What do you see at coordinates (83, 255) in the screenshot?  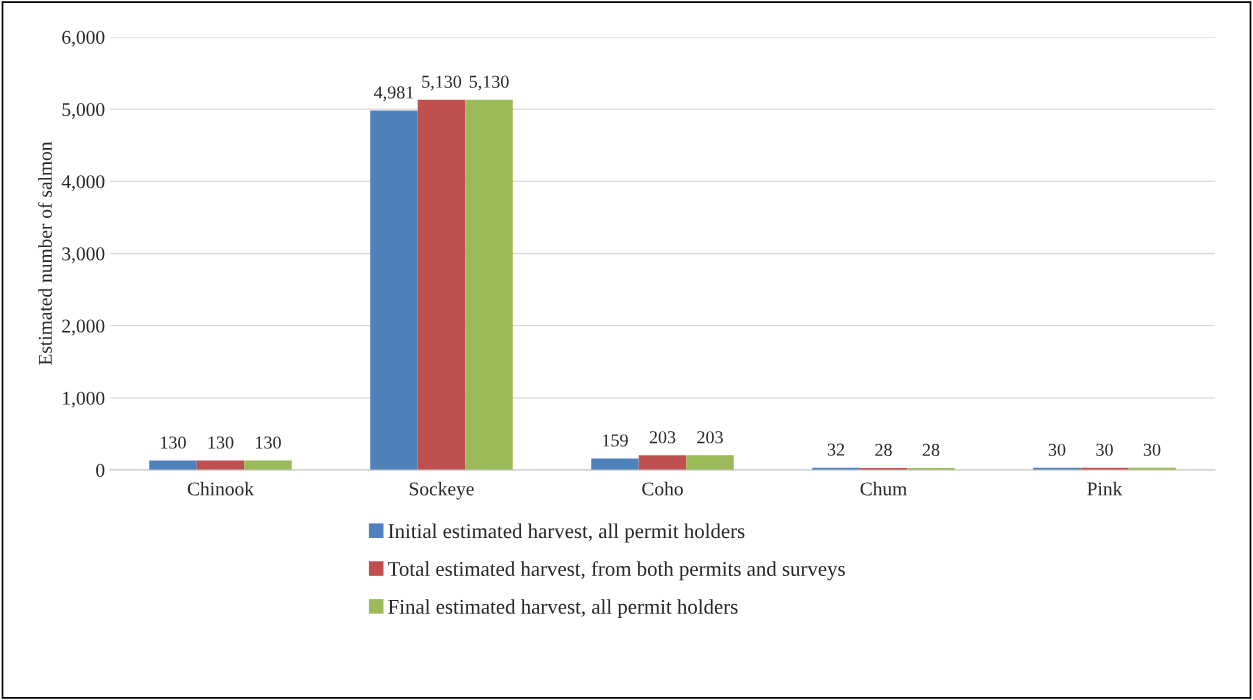 I see `y-tick-label: 3,000` at bounding box center [83, 255].